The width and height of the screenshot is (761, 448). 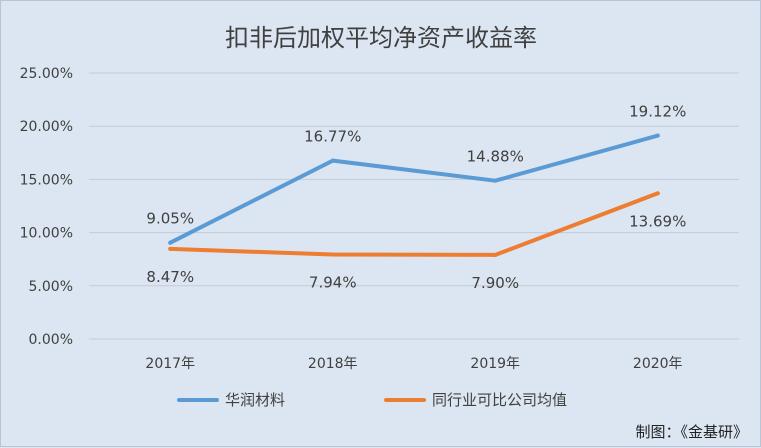 I want to click on y-tick-label: 0.00%, so click(x=51, y=340).